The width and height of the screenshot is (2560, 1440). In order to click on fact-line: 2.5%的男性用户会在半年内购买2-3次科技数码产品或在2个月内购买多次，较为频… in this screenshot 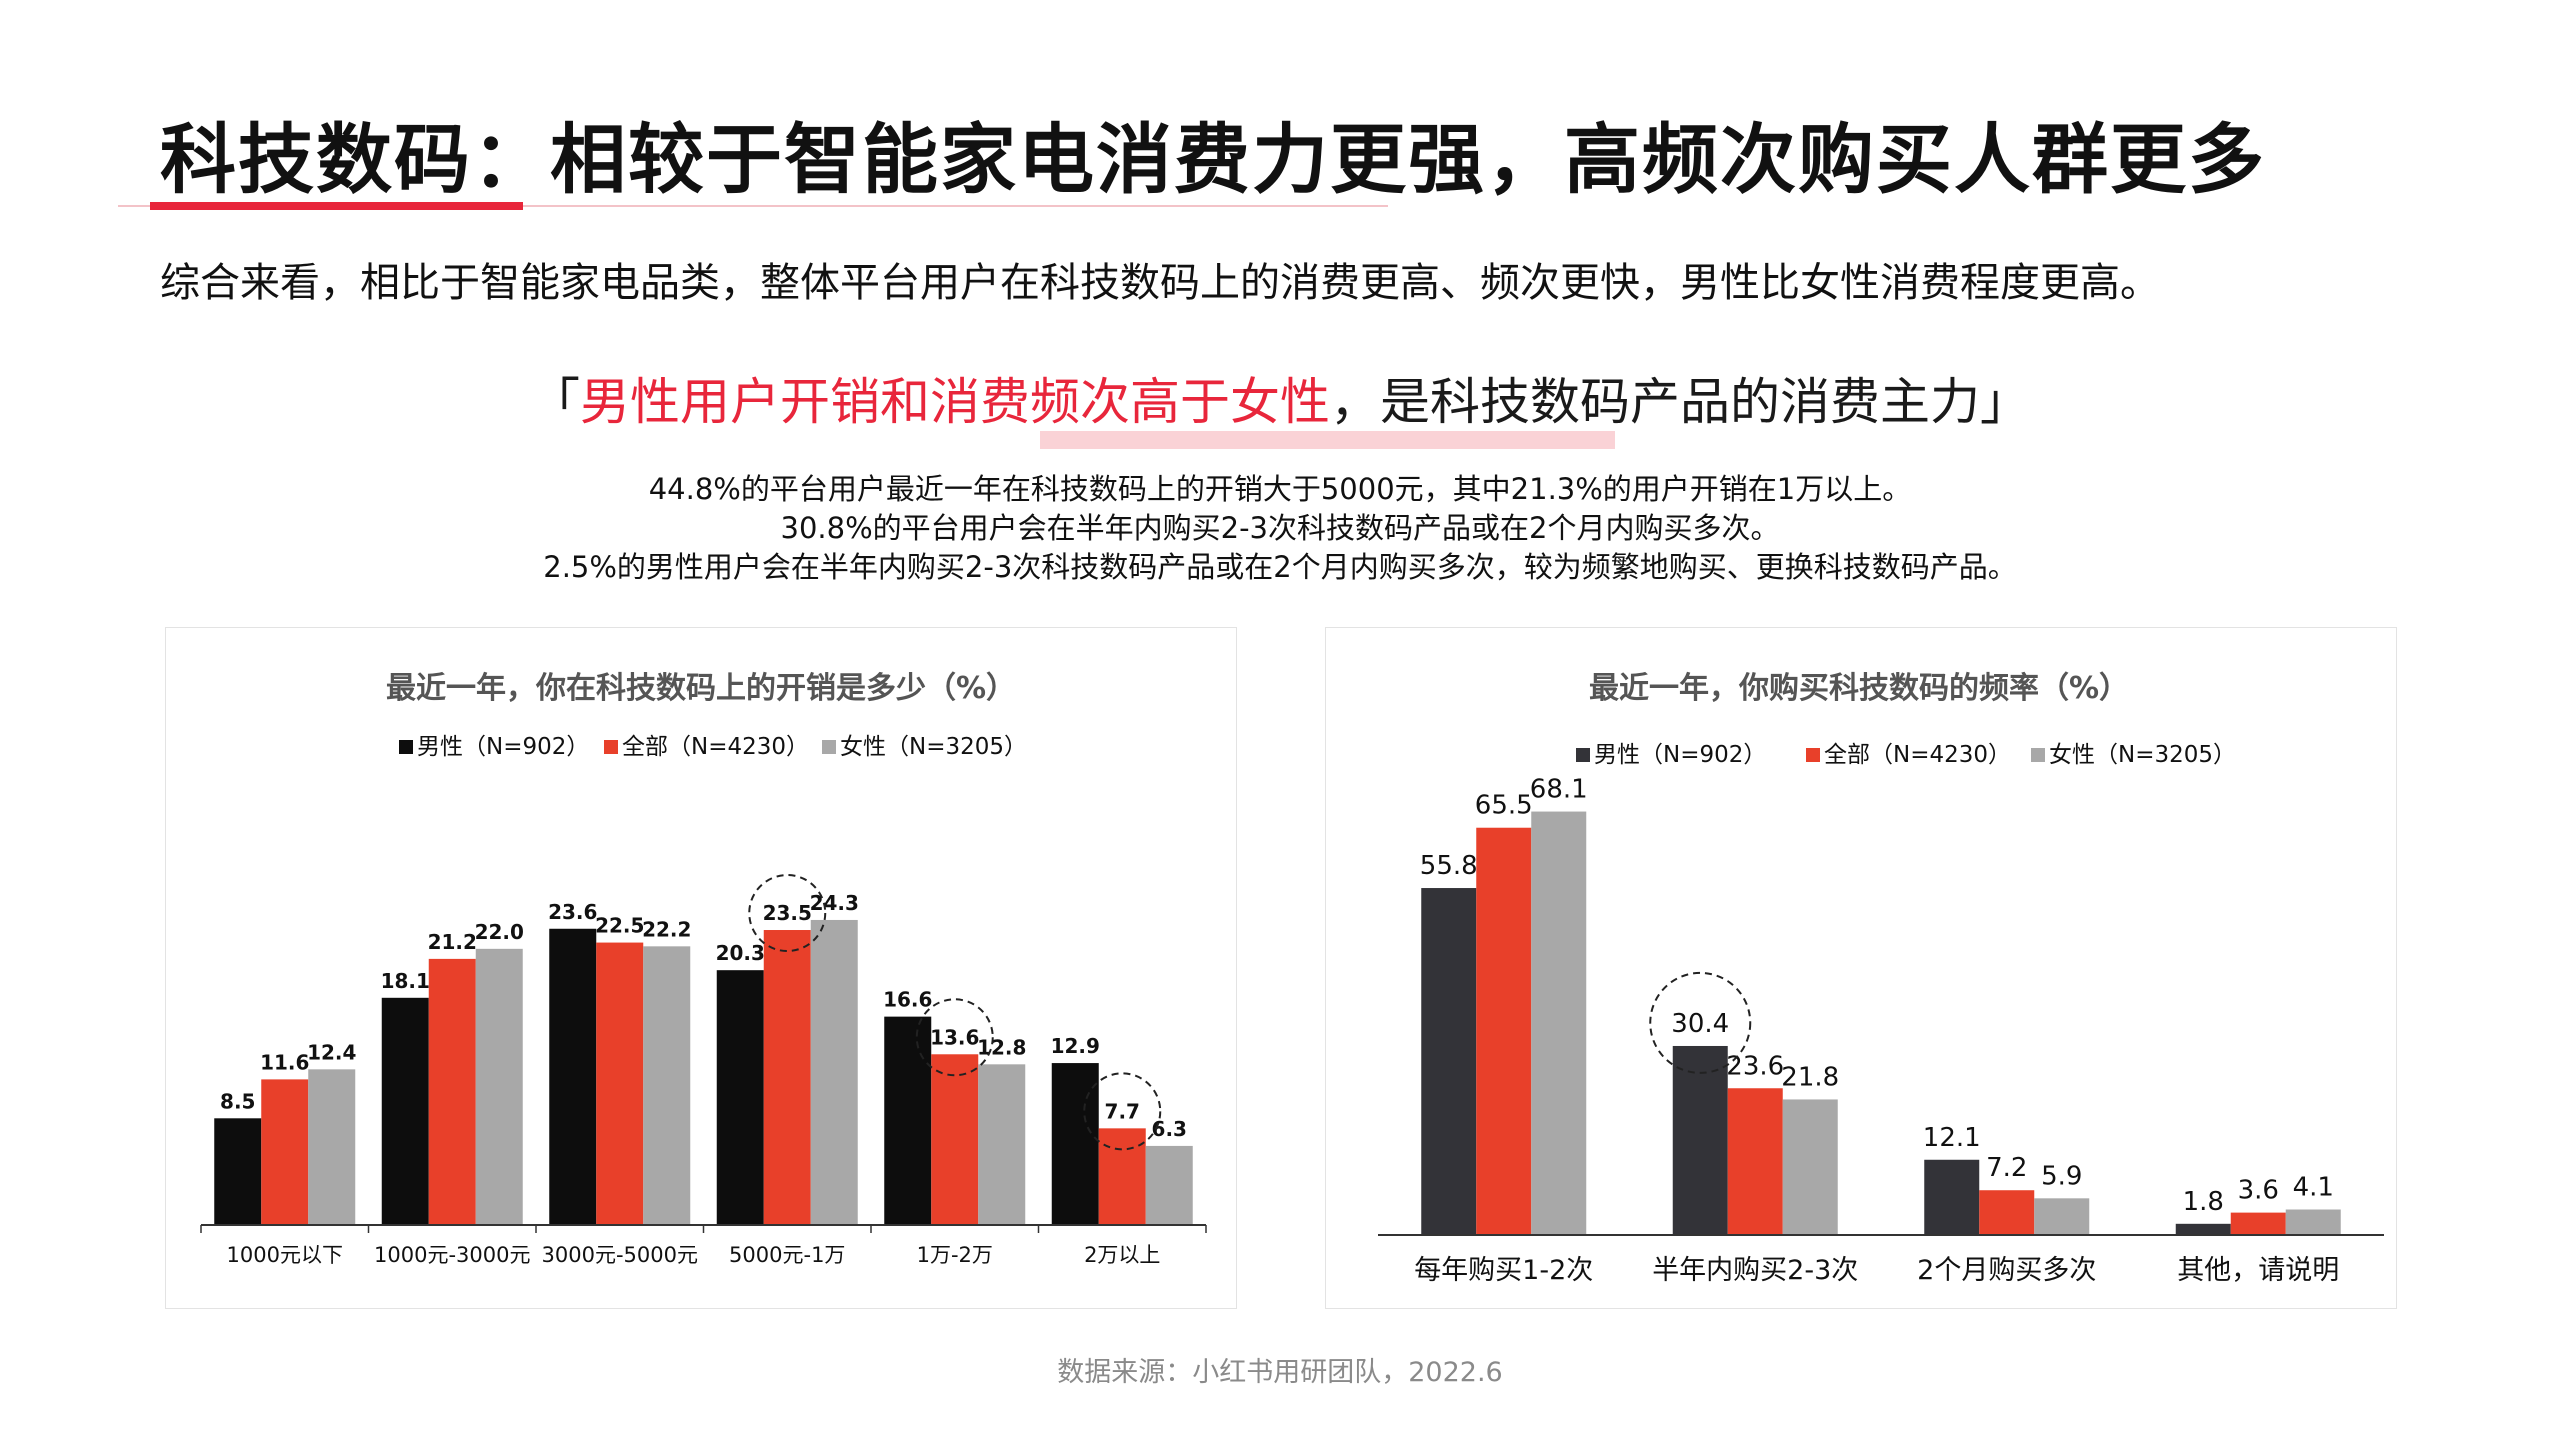, I will do `click(1280, 567)`.